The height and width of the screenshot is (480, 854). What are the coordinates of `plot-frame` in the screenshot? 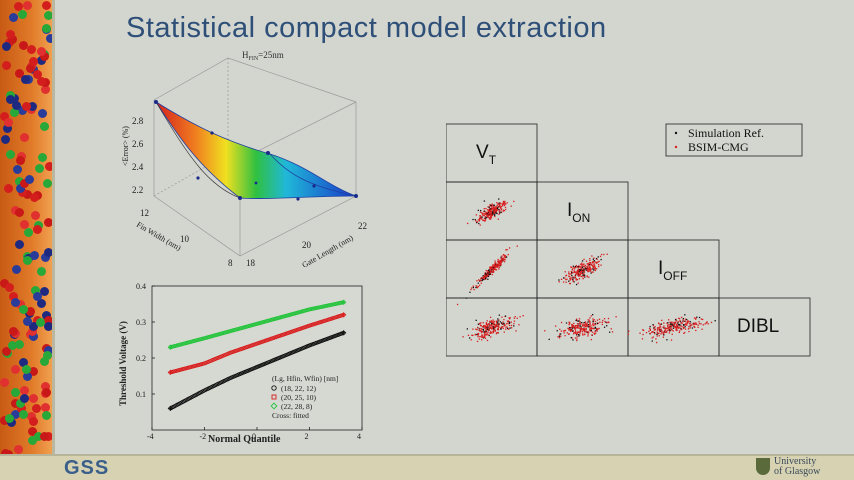 It's located at (257, 358).